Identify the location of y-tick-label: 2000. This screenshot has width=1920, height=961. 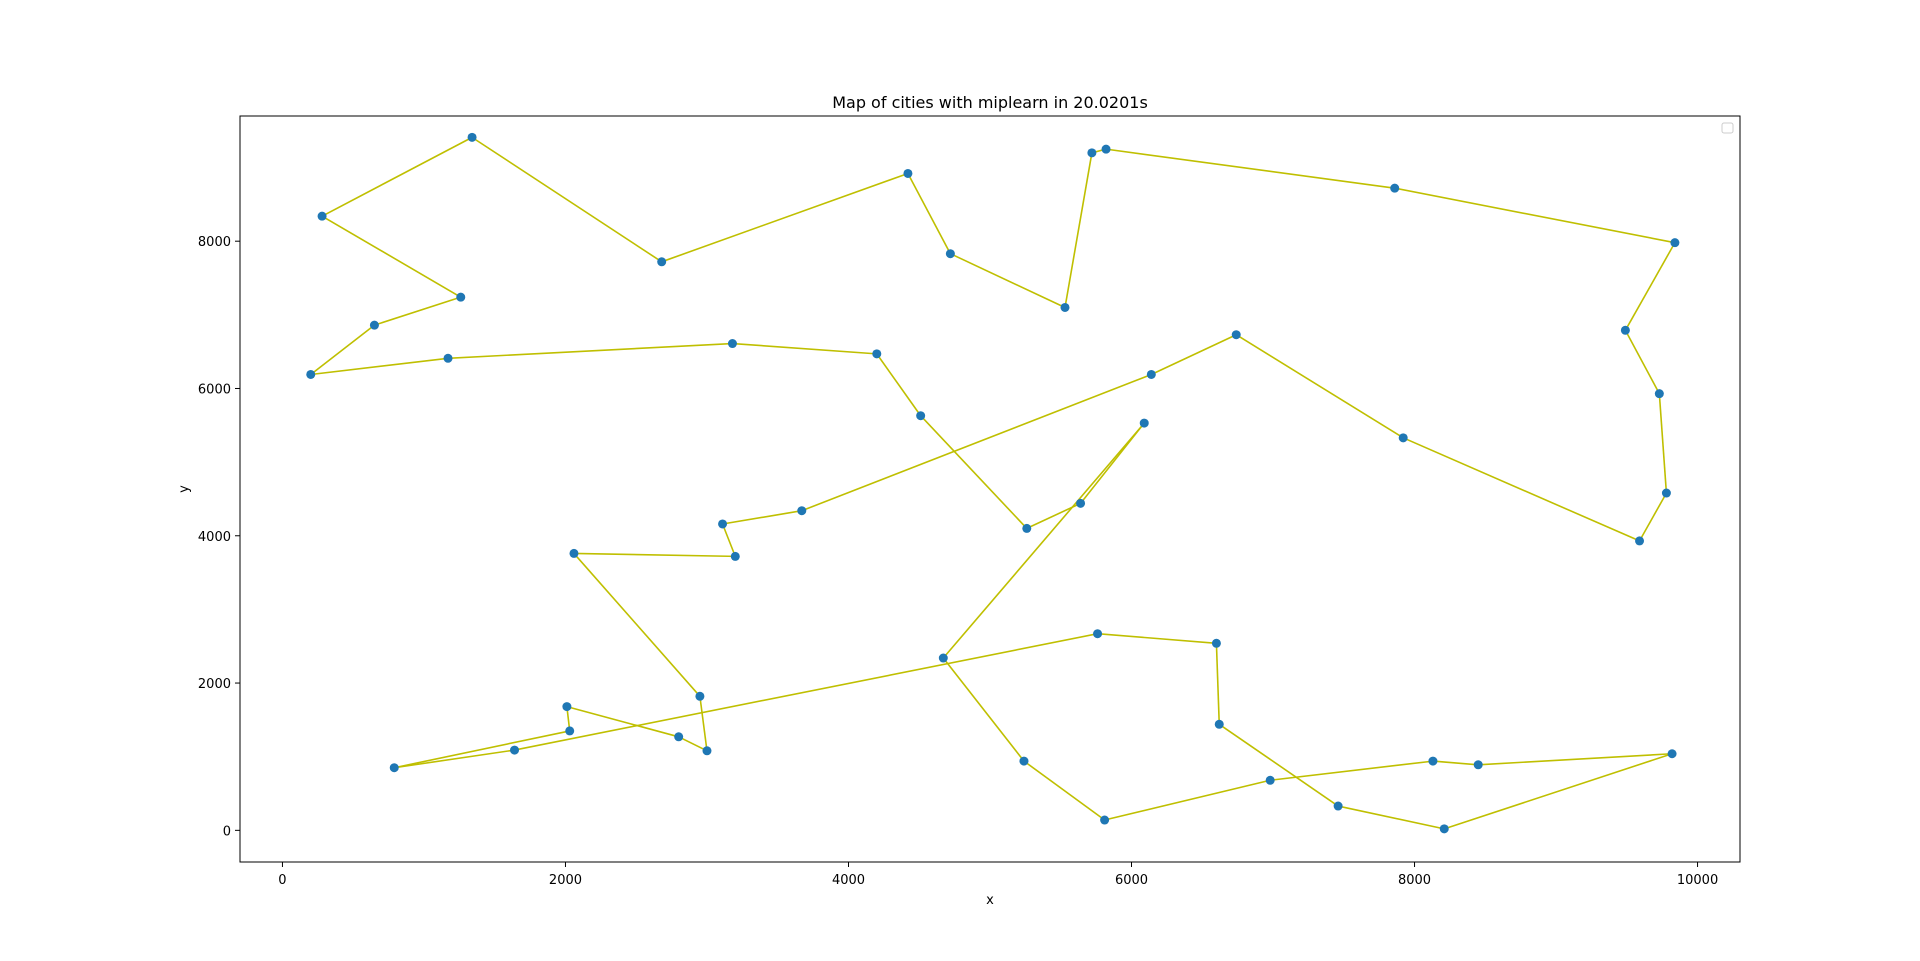
(214, 684).